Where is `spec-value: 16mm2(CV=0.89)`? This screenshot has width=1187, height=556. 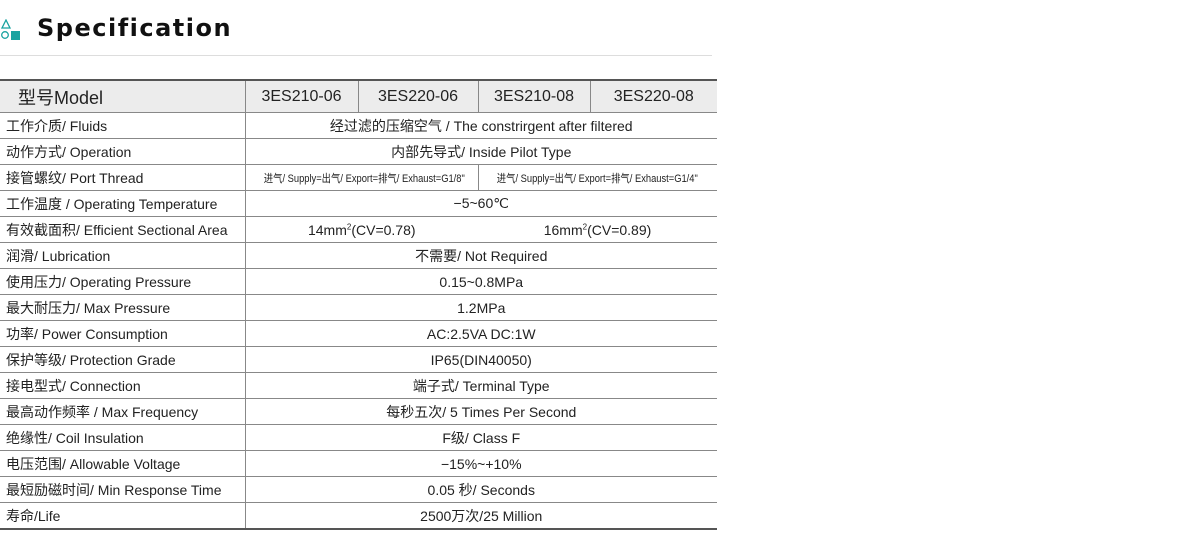 spec-value: 16mm2(CV=0.89) is located at coordinates (597, 229).